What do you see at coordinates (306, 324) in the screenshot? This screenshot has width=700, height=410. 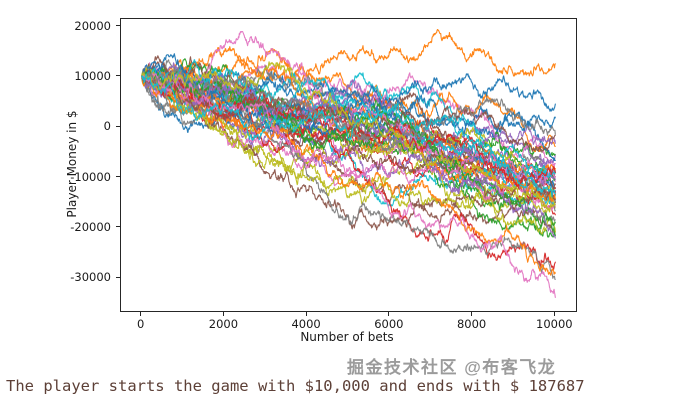 I see `x-tick-label: 4000` at bounding box center [306, 324].